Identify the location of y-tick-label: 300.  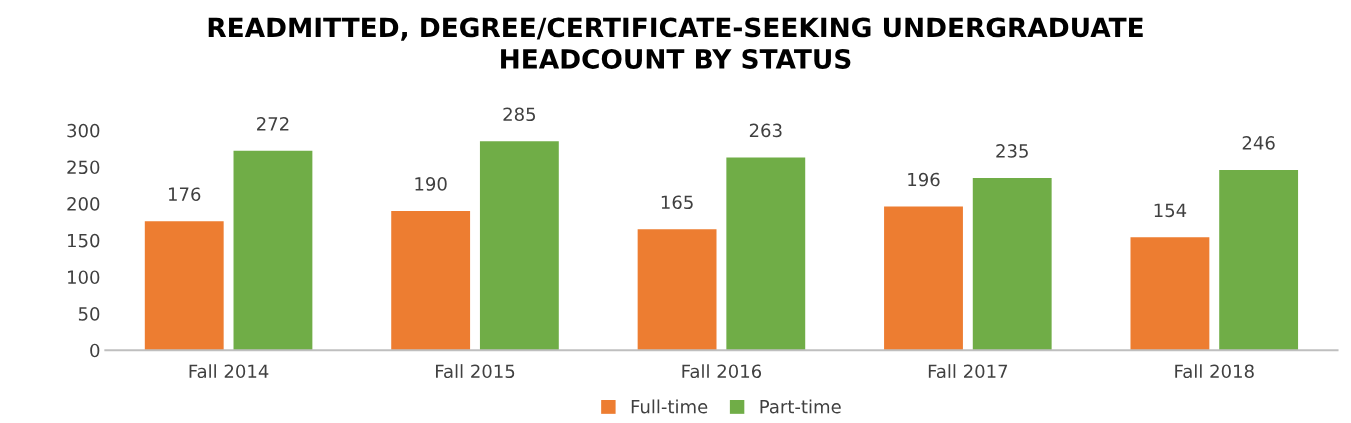
(83, 130).